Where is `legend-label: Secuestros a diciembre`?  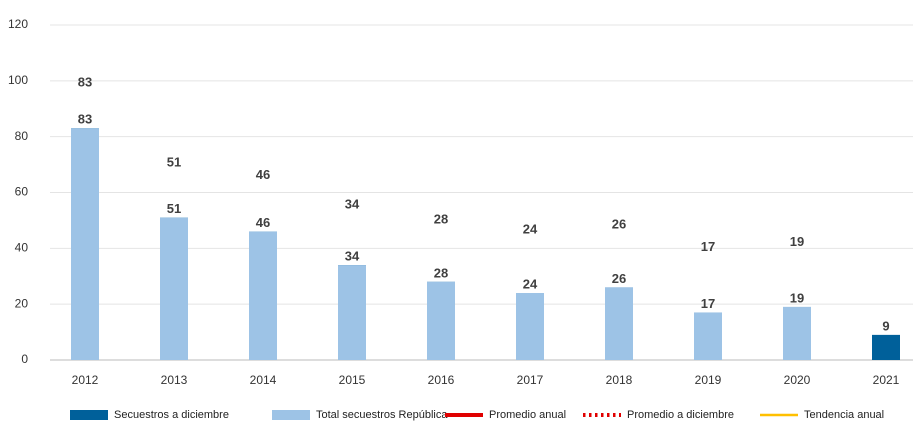 legend-label: Secuestros a diciembre is located at coordinates (171, 415).